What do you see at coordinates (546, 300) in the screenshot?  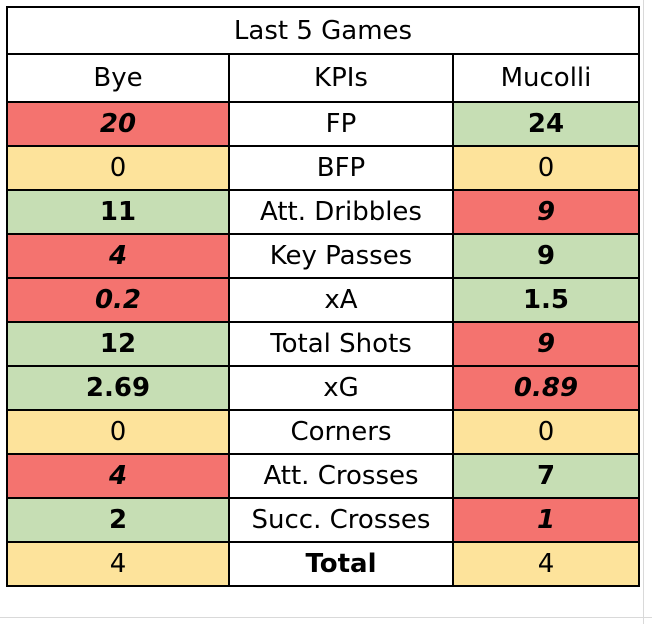 I see `right-value-cell: 1.5` at bounding box center [546, 300].